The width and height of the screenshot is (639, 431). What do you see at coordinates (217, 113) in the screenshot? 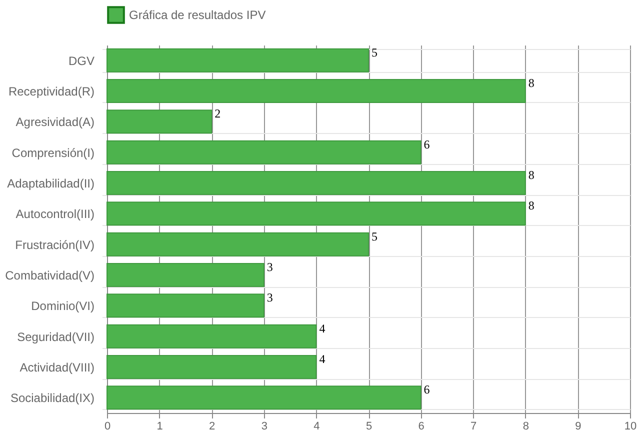
I see `data-label: 2` at bounding box center [217, 113].